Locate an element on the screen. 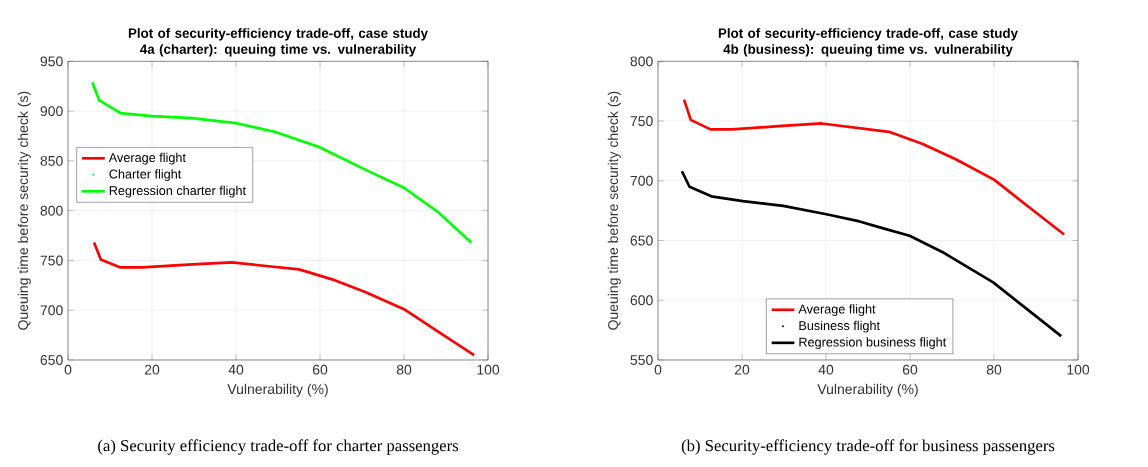 Image resolution: width=1148 pixels, height=467 pixels. y-tick-label: 950 is located at coordinates (51, 61).